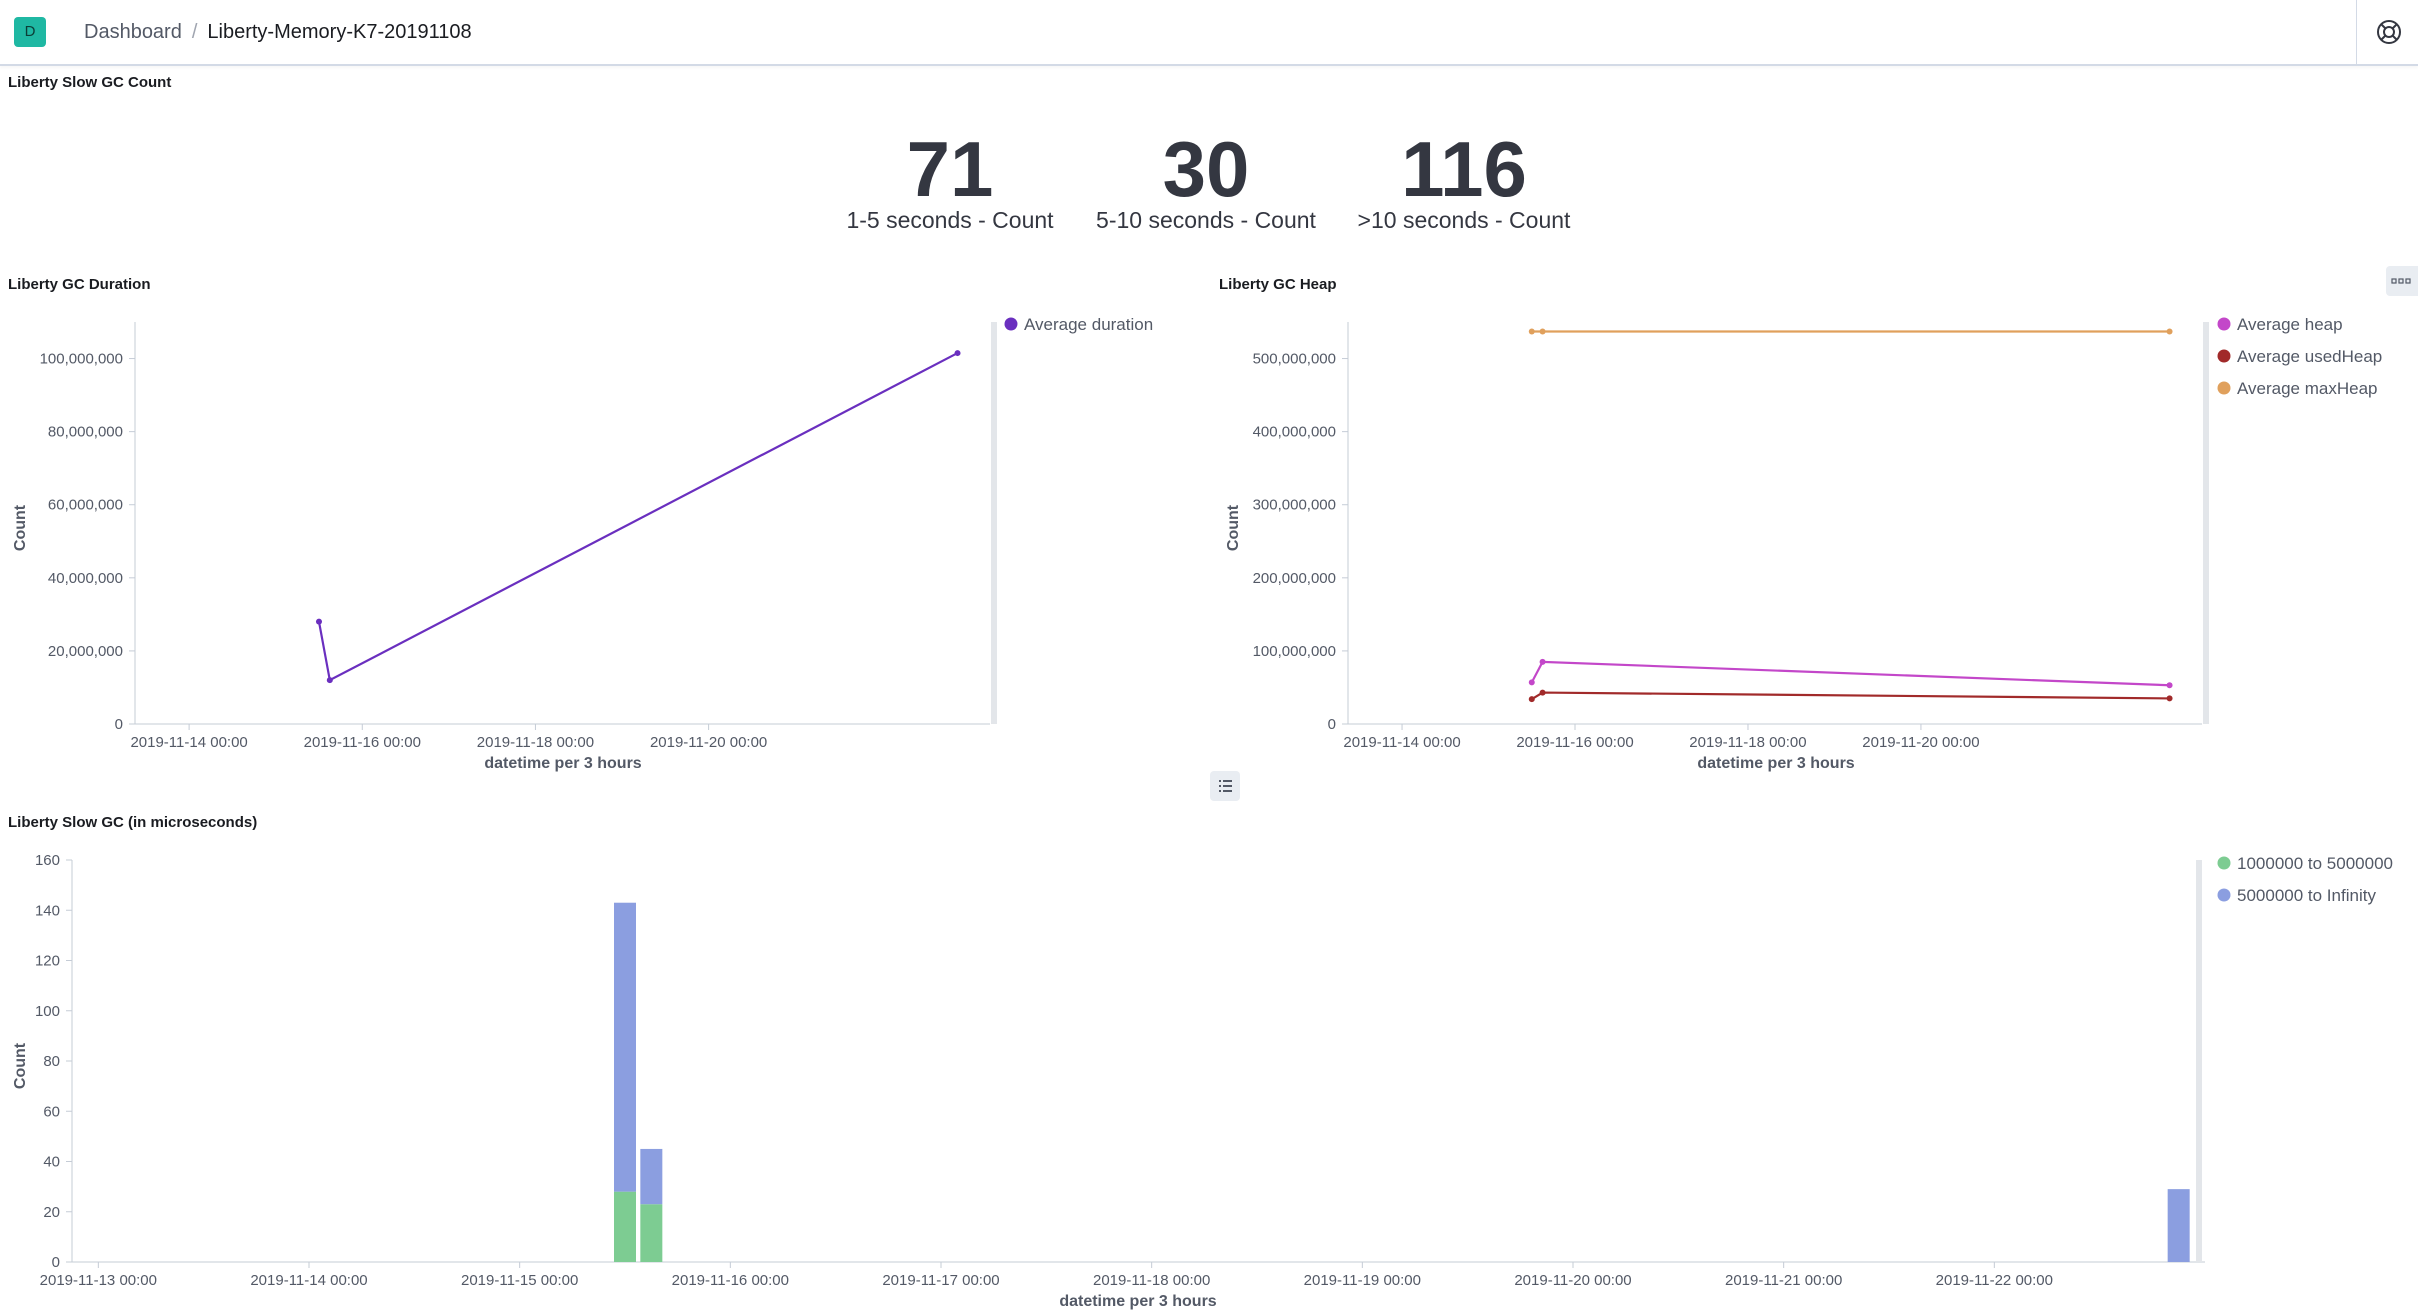 The width and height of the screenshot is (2418, 1310). What do you see at coordinates (79, 284) in the screenshot?
I see `panel-title-gc-duration: Liberty GC Duration` at bounding box center [79, 284].